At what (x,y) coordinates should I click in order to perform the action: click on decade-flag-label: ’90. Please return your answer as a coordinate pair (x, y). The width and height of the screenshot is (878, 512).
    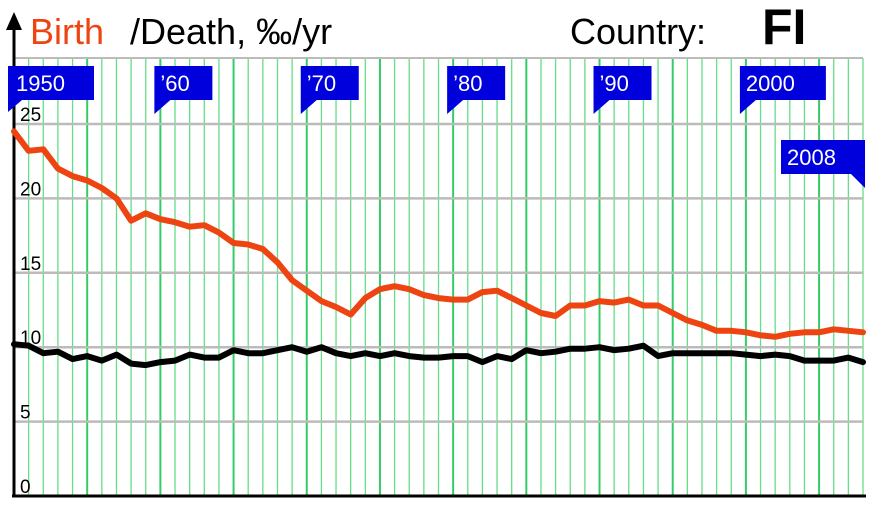
    Looking at the image, I should click on (614, 83).